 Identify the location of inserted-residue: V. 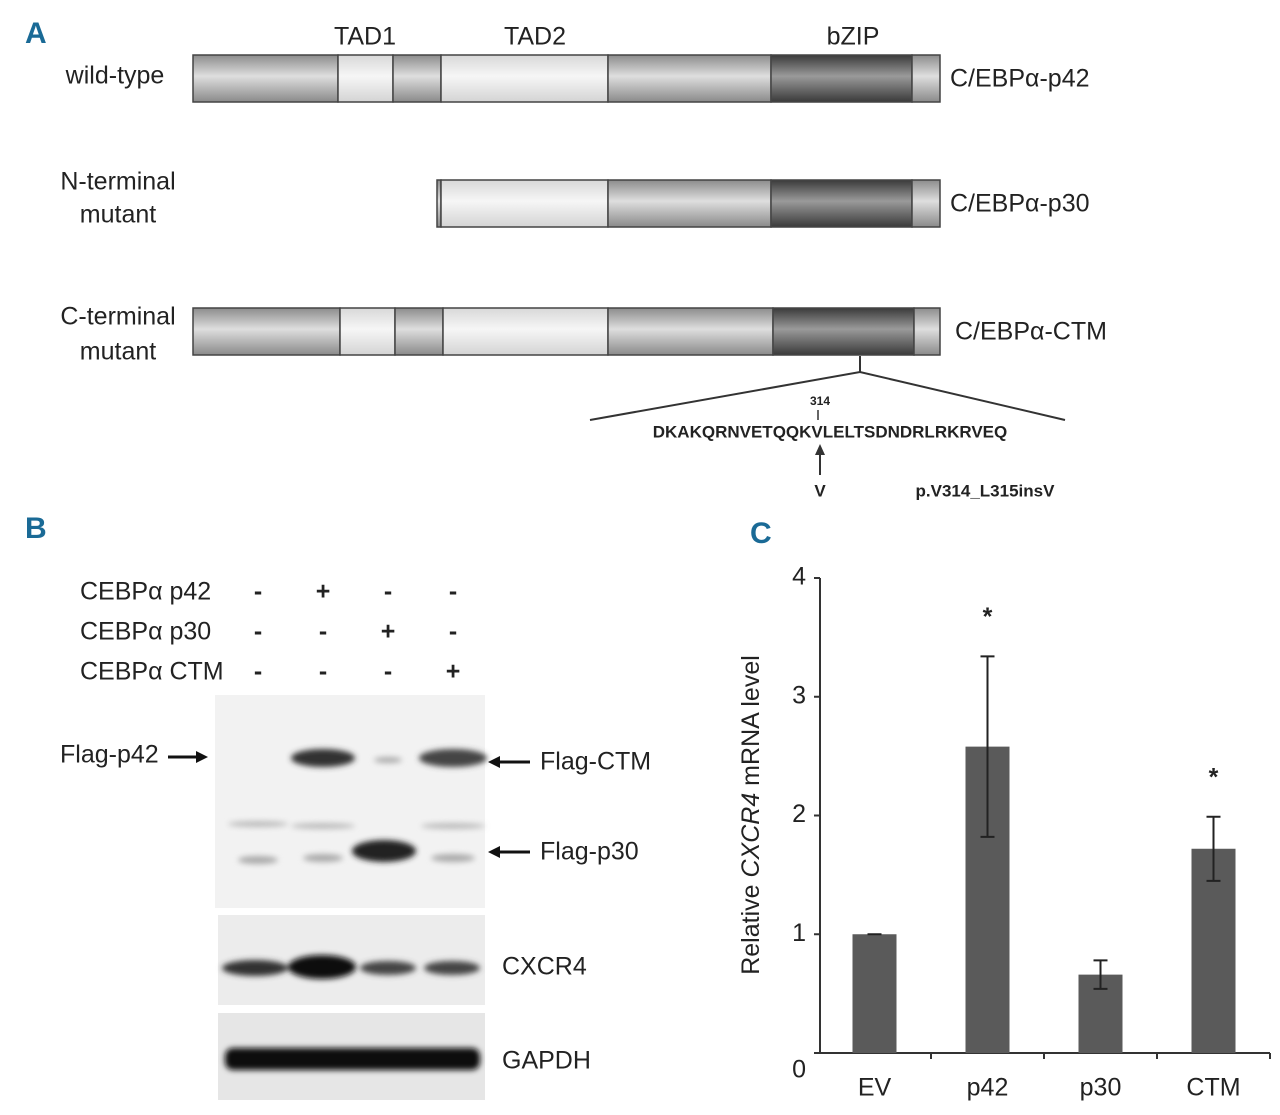
(820, 490).